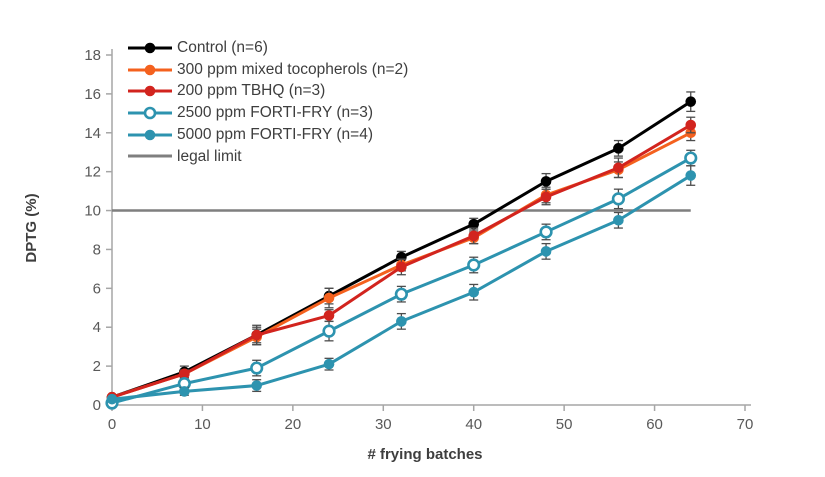  Describe the element at coordinates (473, 424) in the screenshot. I see `x-tick-label: 40` at that location.